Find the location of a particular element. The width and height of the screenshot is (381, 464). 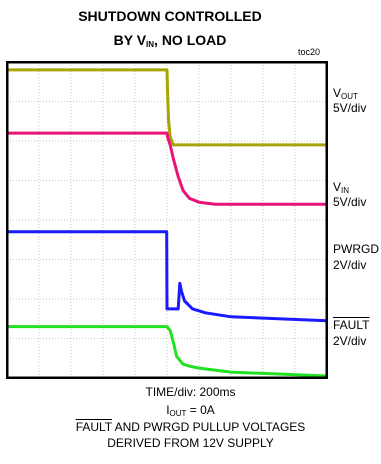

vout-label: VOUT is located at coordinates (345, 93).